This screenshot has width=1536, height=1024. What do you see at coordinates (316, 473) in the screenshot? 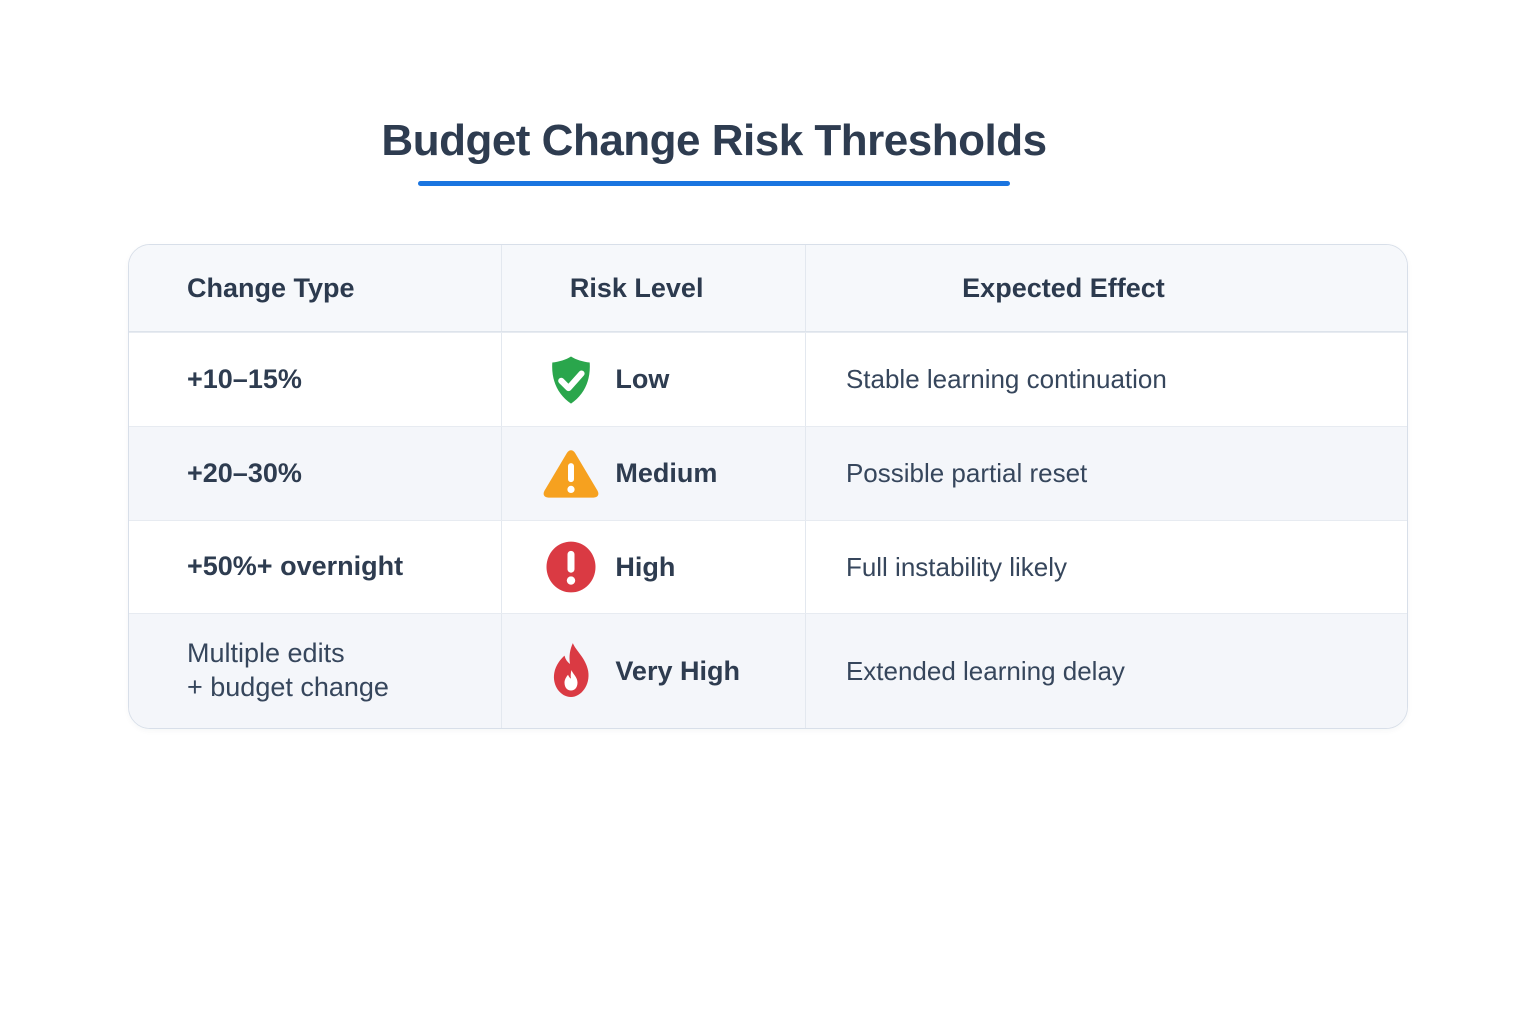
I see `change-type-cell: +20–30%` at bounding box center [316, 473].